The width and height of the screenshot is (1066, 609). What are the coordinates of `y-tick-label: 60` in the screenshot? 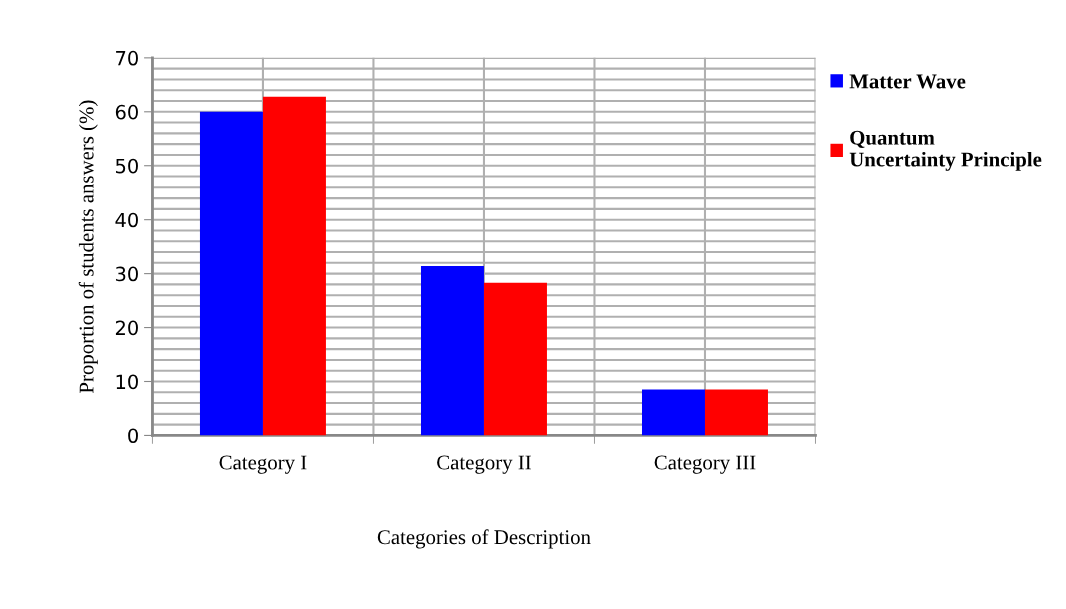 It's located at (126, 112).